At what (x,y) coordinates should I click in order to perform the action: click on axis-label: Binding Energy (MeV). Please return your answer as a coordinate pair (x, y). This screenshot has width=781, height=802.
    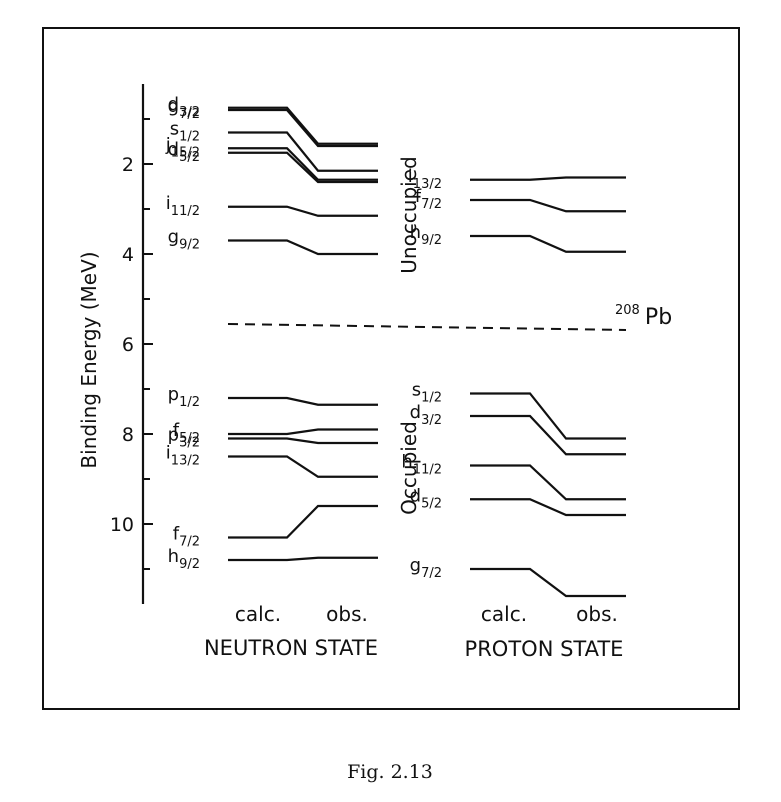
    Looking at the image, I should click on (89, 359).